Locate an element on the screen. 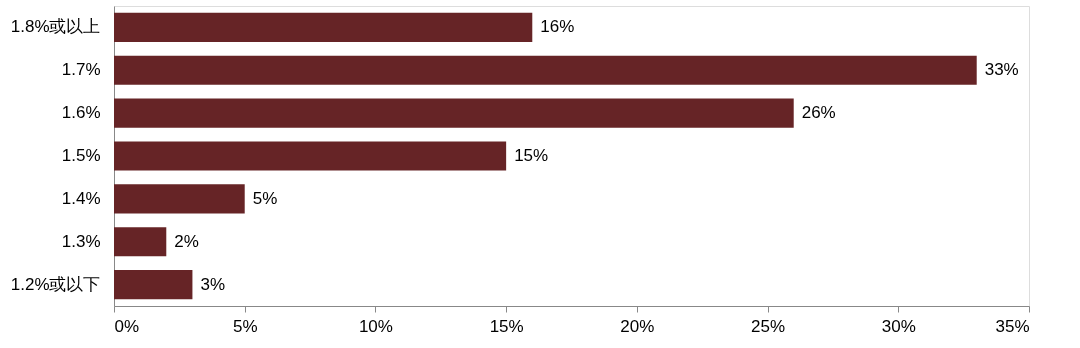 The image size is (1080, 348). x-tick-label: 30% is located at coordinates (898, 326).